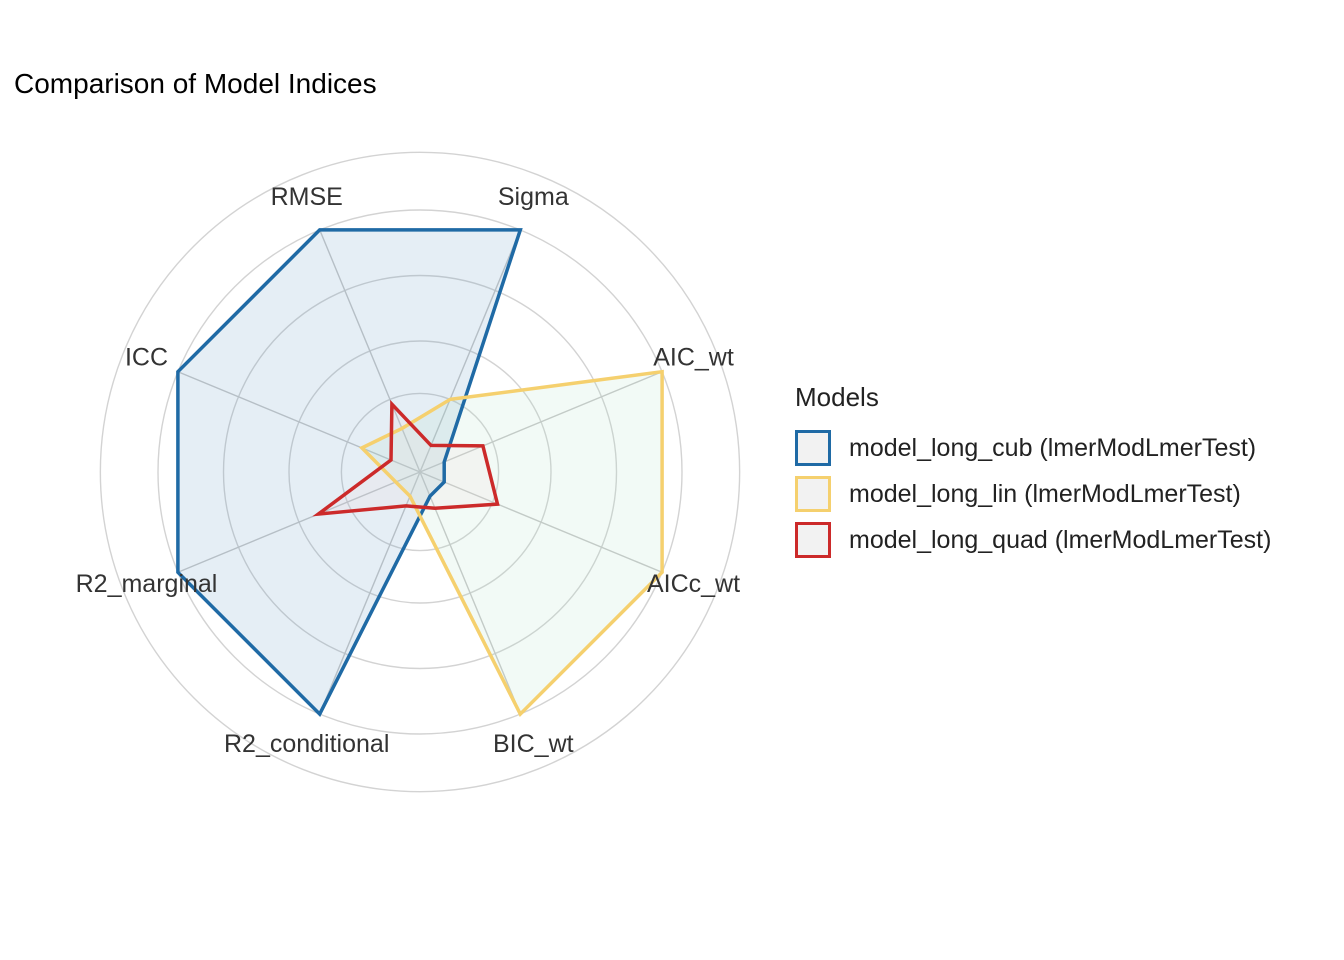 Image resolution: width=1344 pixels, height=960 pixels. I want to click on axis-label-AIC_wt: AIC_wt, so click(693, 357).